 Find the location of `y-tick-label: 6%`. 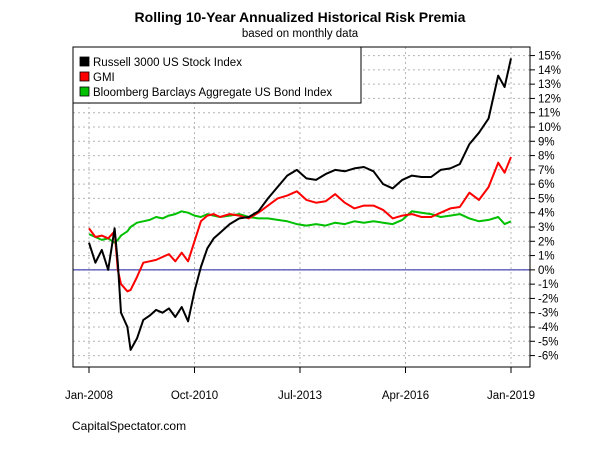

y-tick-label: 6% is located at coordinates (546, 185).